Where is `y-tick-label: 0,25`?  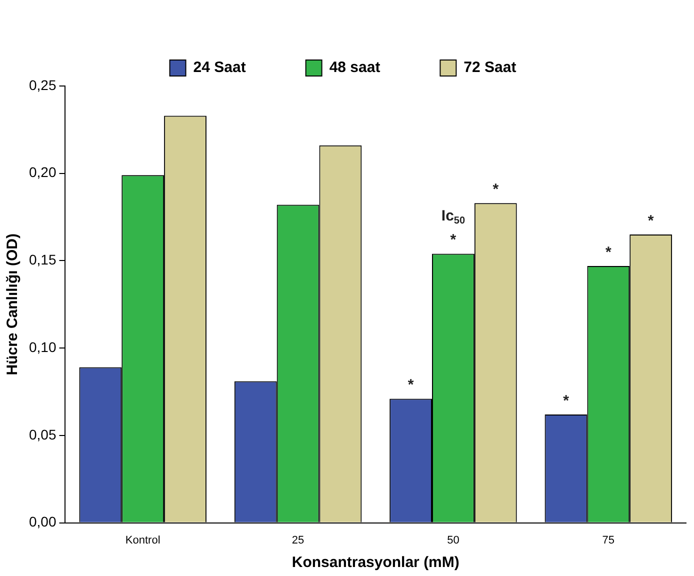
y-tick-label: 0,25 is located at coordinates (42, 84).